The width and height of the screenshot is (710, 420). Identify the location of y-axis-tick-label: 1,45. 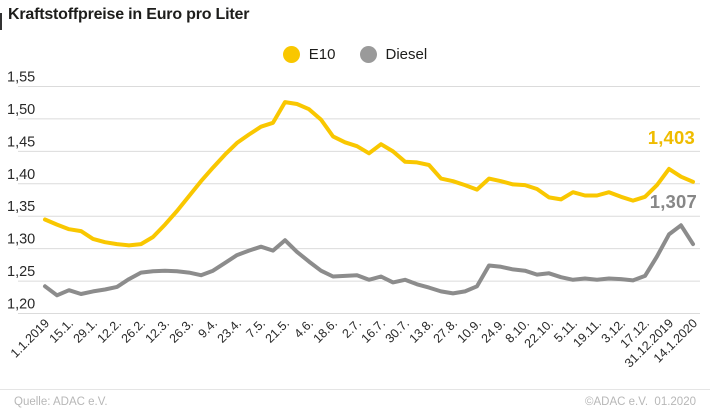
(21, 142).